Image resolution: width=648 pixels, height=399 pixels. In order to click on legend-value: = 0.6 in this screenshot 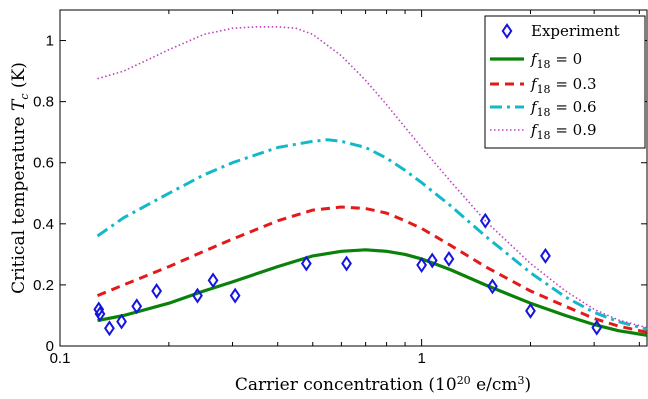, I will do `click(574, 107)`.